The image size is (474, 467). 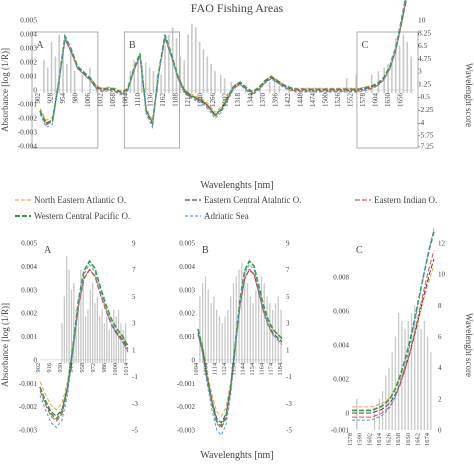 What do you see at coordinates (408, 439) in the screenshot?
I see `x-tick-label: 1650` at bounding box center [408, 439].